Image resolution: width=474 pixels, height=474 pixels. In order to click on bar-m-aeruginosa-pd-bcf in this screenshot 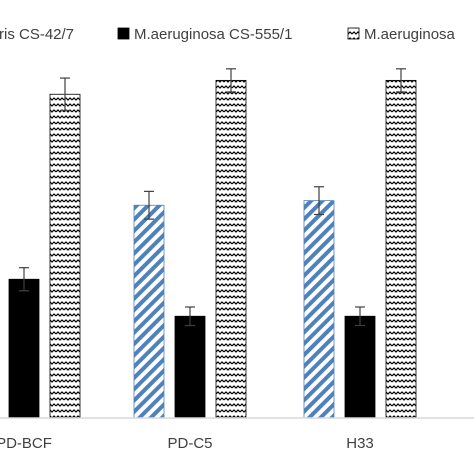, I will do `click(65, 256)`.